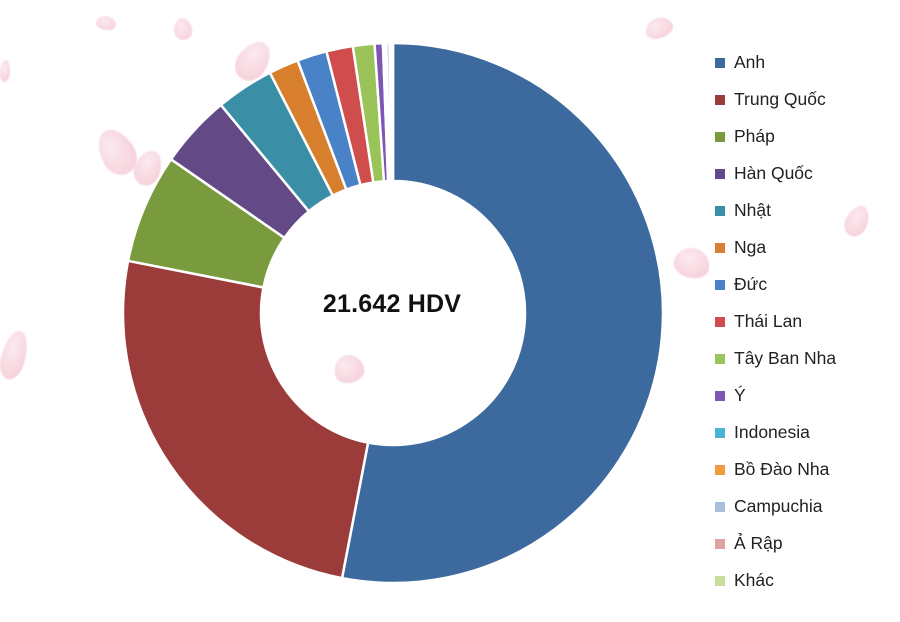 This screenshot has width=900, height=622. Describe the element at coordinates (750, 247) in the screenshot. I see `legend-label: Nga` at that location.